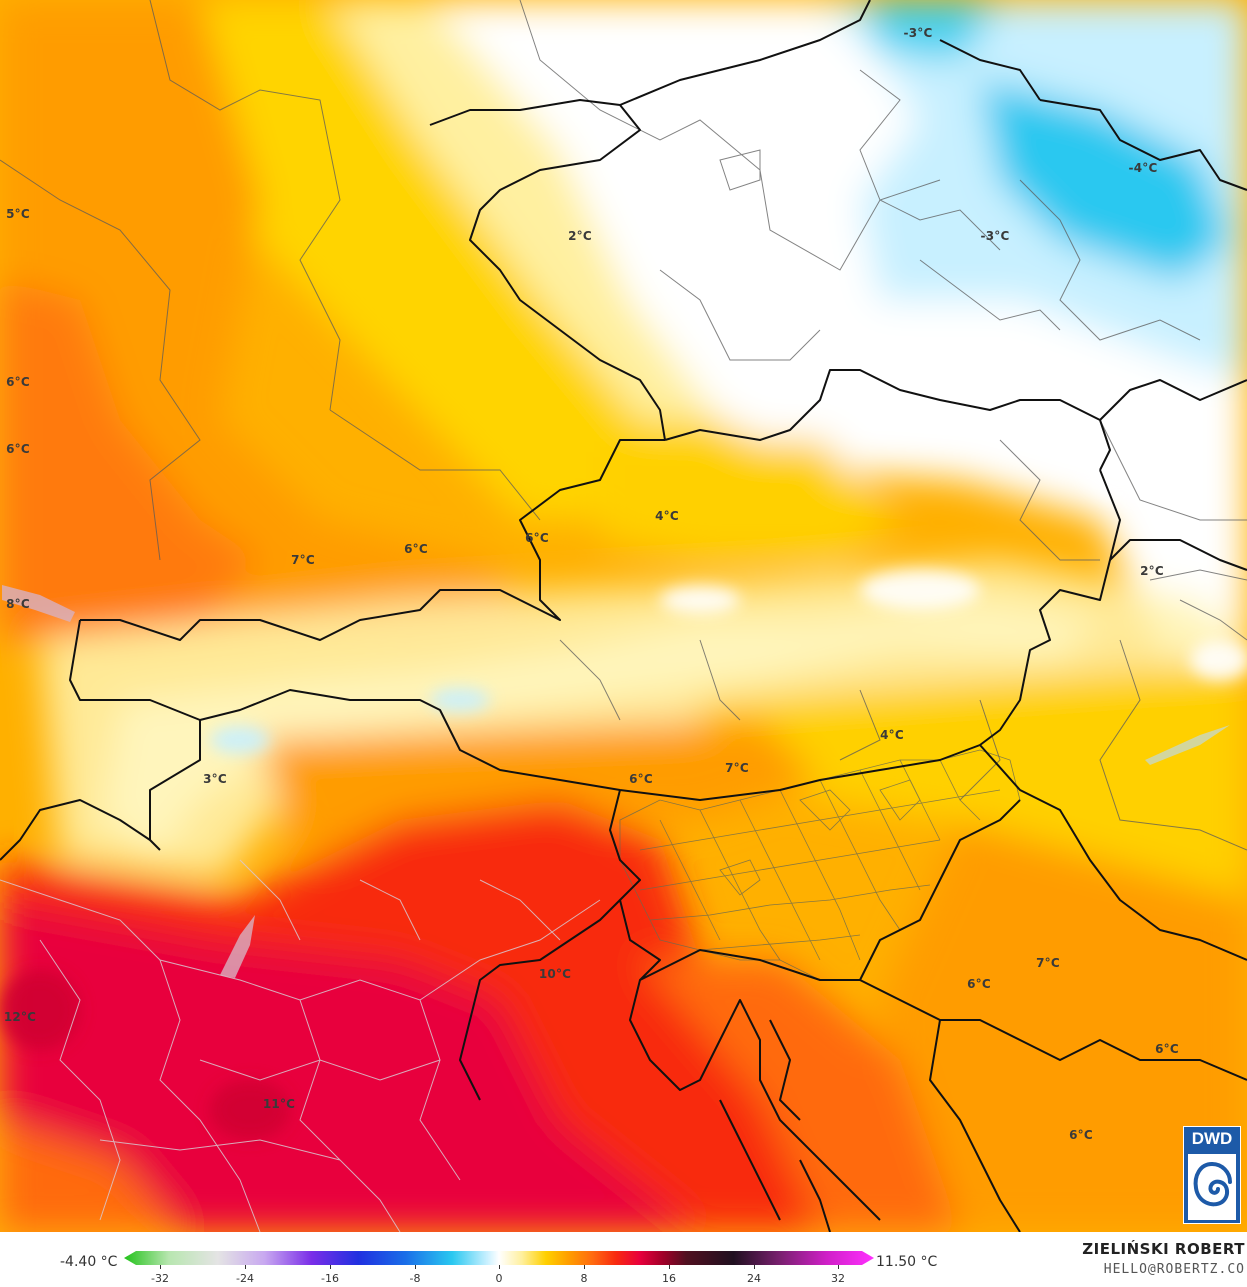  What do you see at coordinates (907, 1262) in the screenshot?
I see `max-value-label: 11.50 °C` at bounding box center [907, 1262].